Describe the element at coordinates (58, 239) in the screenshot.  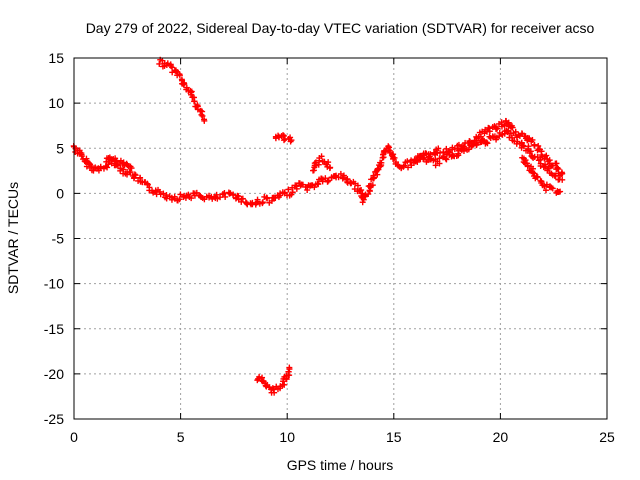
I see `y-tick-label: -5` at that location.